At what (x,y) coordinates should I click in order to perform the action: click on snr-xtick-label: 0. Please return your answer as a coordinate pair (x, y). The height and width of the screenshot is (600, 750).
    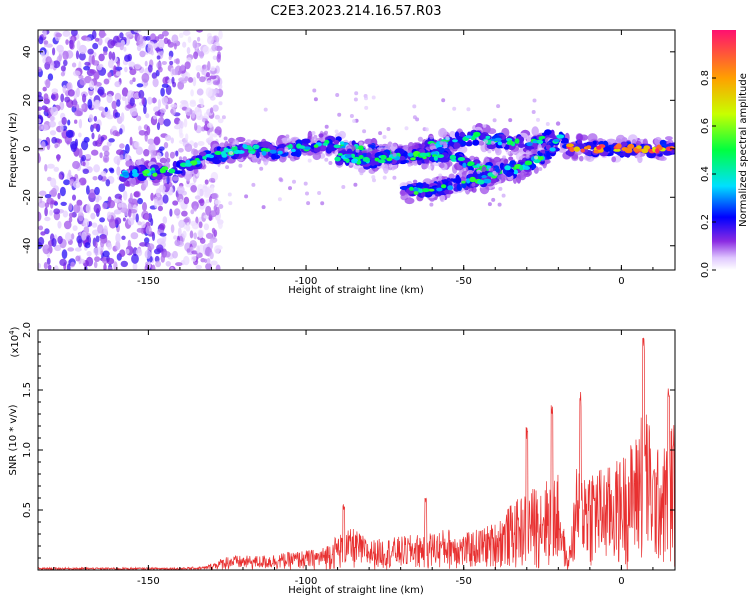
    Looking at the image, I should click on (621, 581).